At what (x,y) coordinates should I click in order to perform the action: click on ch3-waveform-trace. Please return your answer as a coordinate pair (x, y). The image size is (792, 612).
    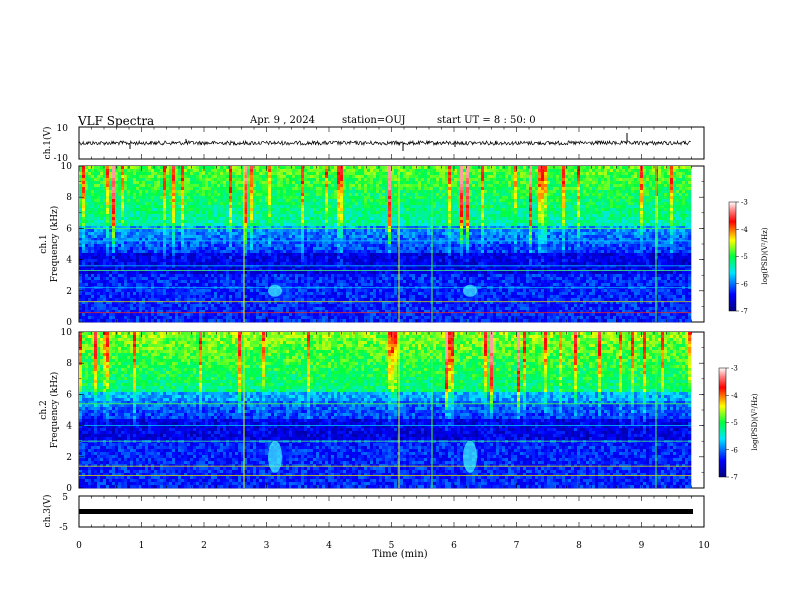
    Looking at the image, I should click on (386, 511).